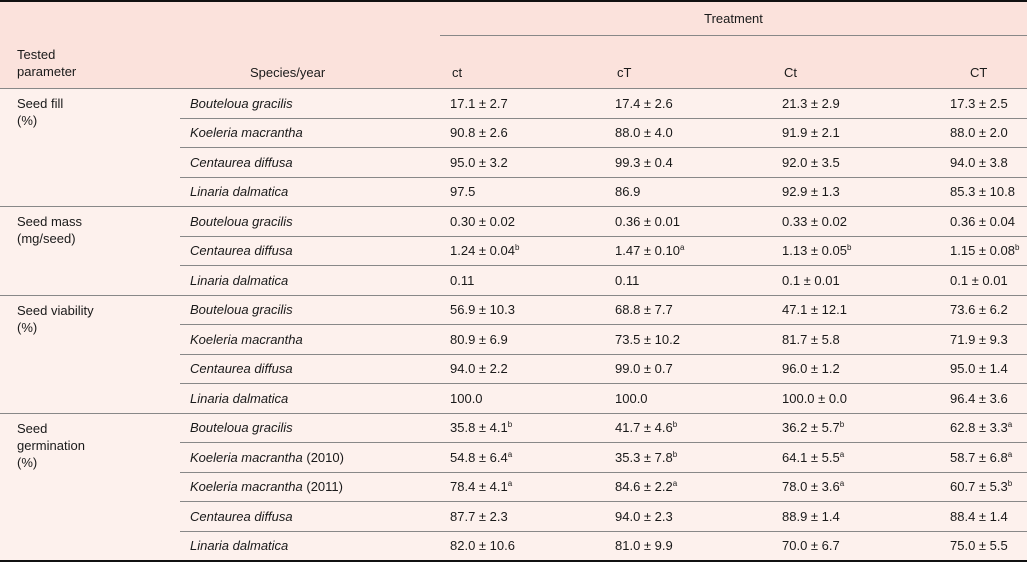  What do you see at coordinates (644, 162) in the screenshot?
I see `value: 99.3 ± 0.4` at bounding box center [644, 162].